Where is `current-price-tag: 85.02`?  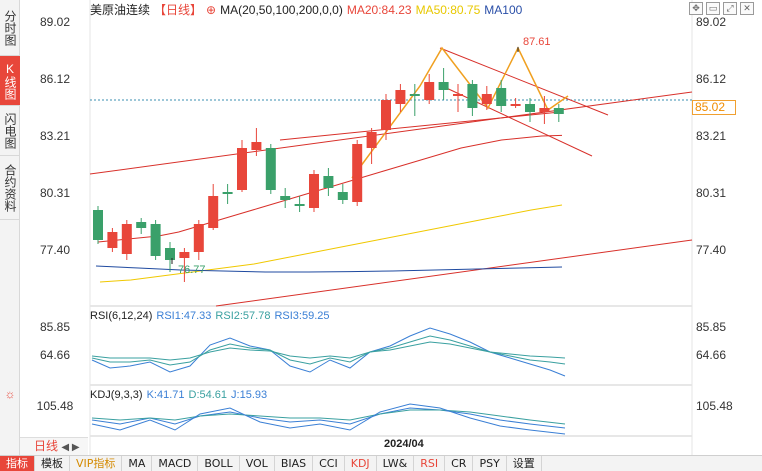 current-price-tag: 85.02 is located at coordinates (714, 107).